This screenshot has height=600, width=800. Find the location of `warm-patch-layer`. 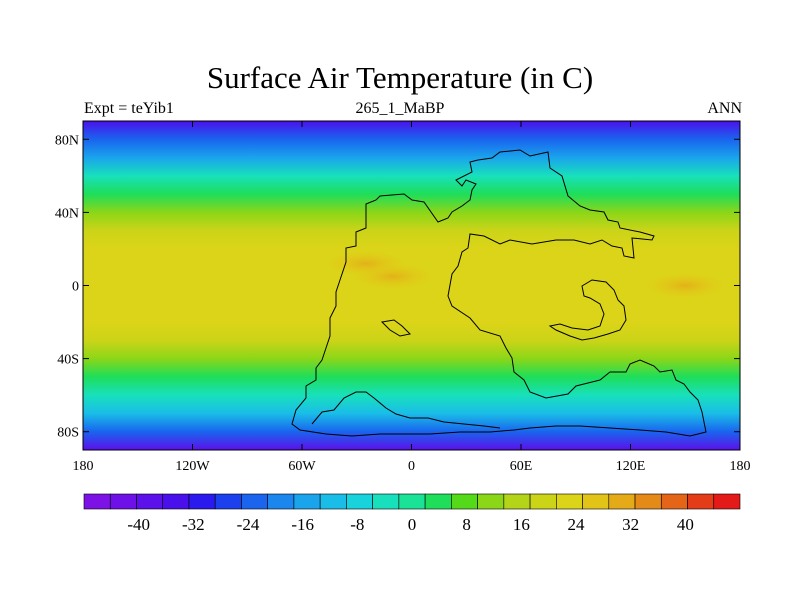

warm-patch-layer is located at coordinates (525, 274).